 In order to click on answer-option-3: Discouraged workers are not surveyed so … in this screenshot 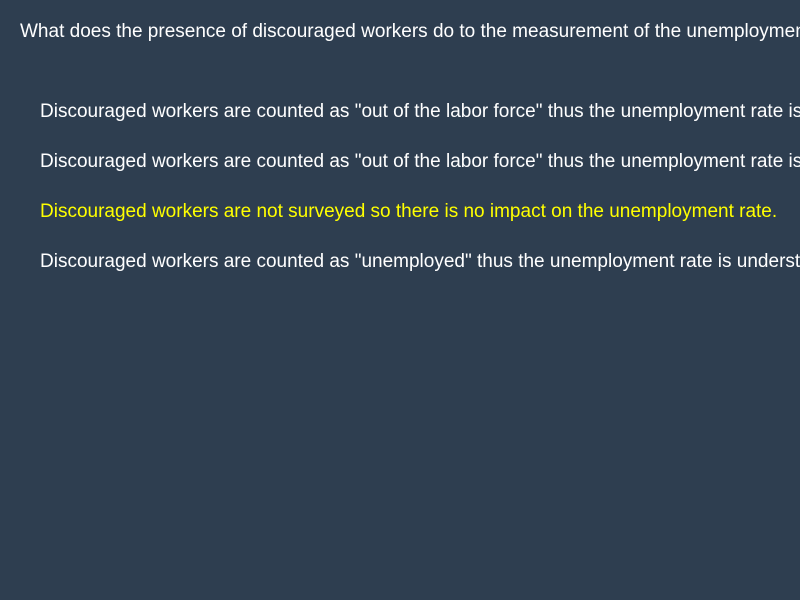, I will do `click(409, 211)`.